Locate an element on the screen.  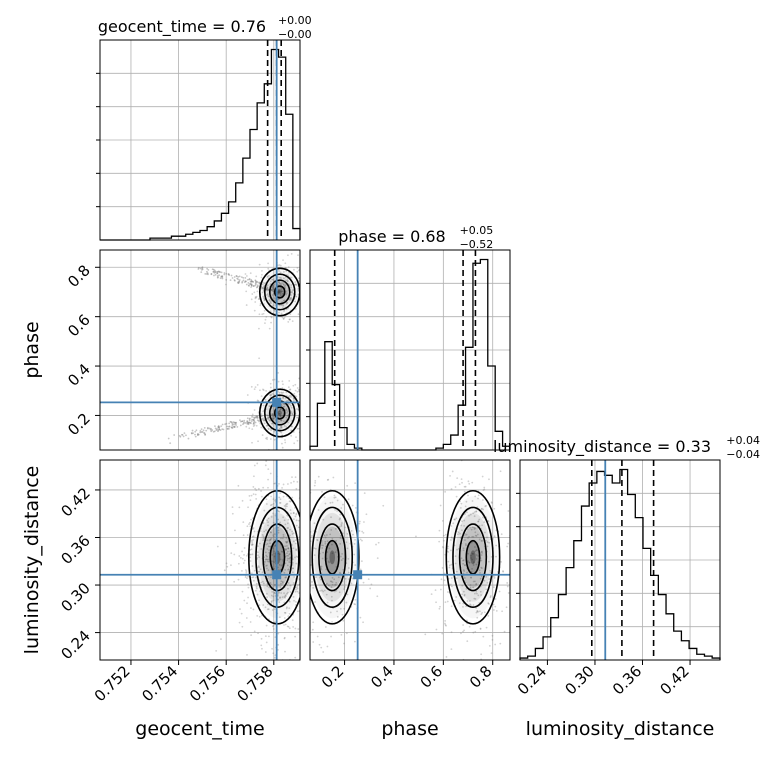
y-axis-label: luminosity_distance is located at coordinates (32, 560).